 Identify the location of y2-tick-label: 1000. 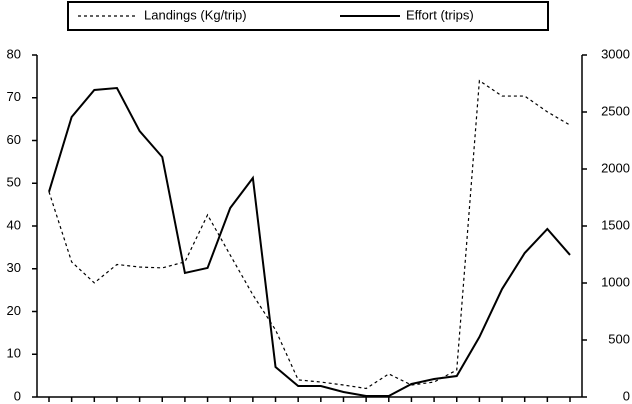
(615, 281).